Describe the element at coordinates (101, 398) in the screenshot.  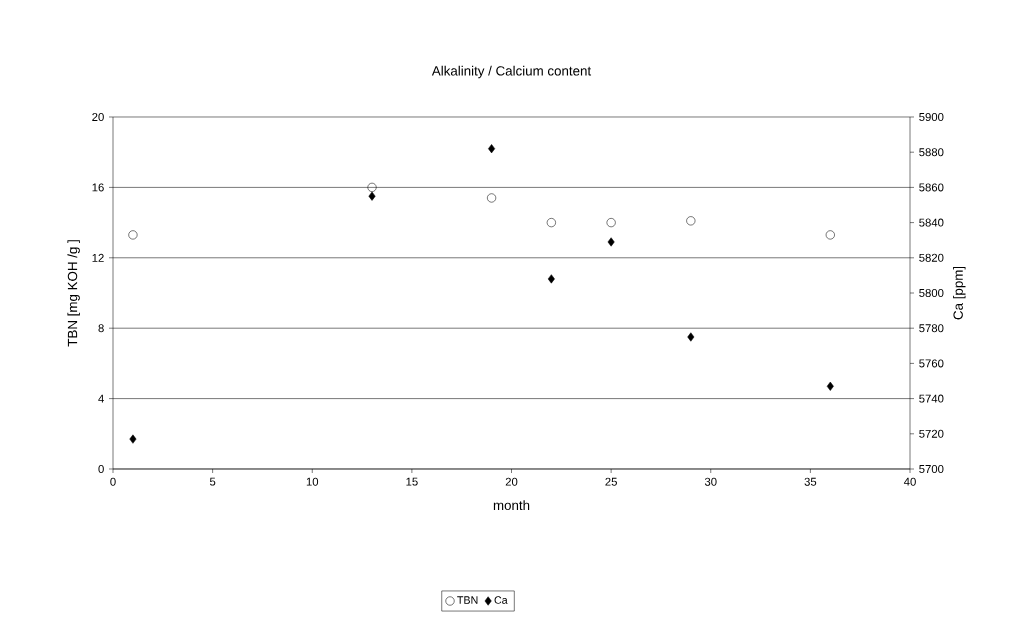
I see `y-tick-label: 4` at that location.